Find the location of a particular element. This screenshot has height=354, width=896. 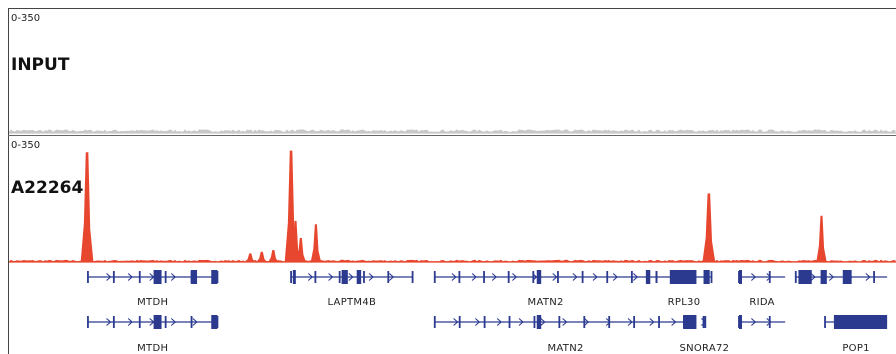

input-signal-track is located at coordinates (452, 131).